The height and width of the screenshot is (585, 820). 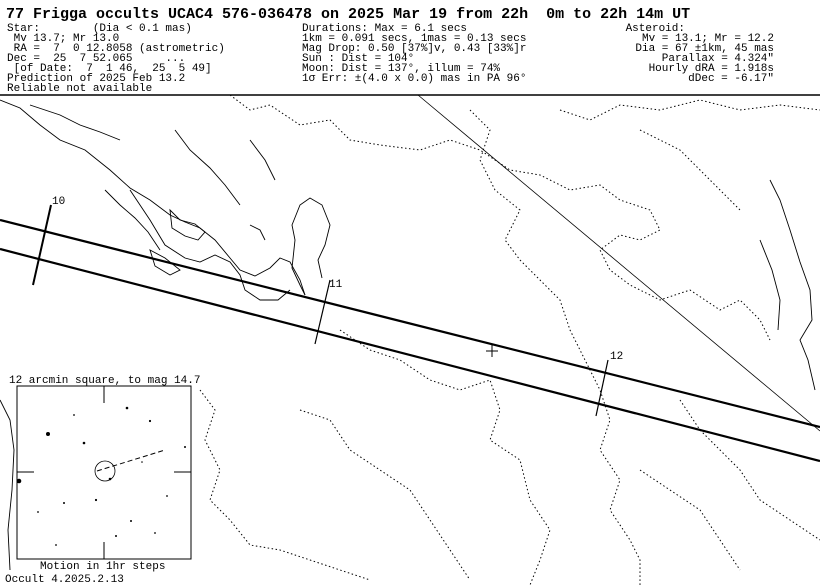 What do you see at coordinates (492, 351) in the screenshot?
I see `map-center-cross` at bounding box center [492, 351].